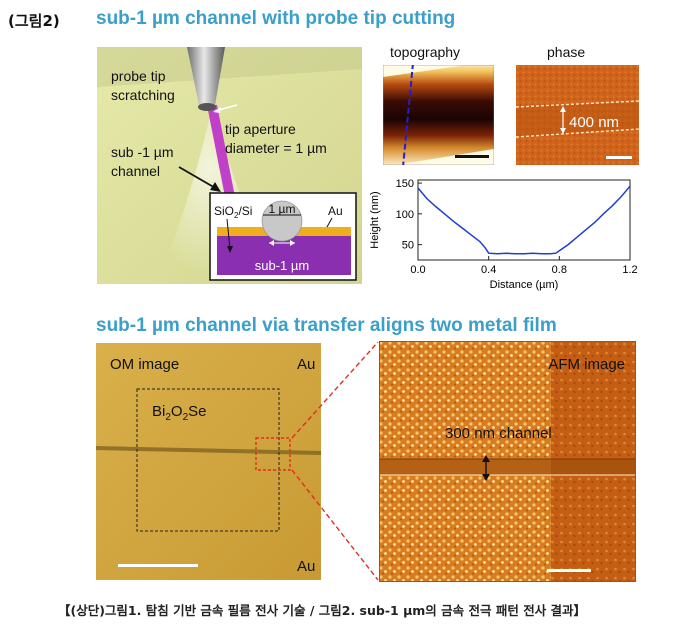  I want to click on inset-tip-label: 1 µm, so click(282, 209).